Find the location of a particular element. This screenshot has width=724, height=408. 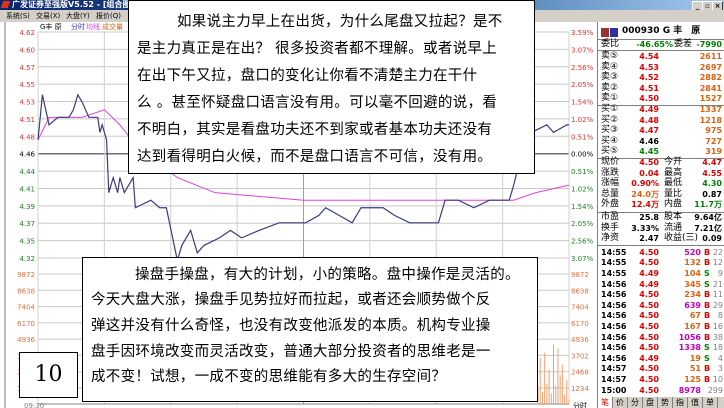

tick-count: 11 is located at coordinates (717, 295).